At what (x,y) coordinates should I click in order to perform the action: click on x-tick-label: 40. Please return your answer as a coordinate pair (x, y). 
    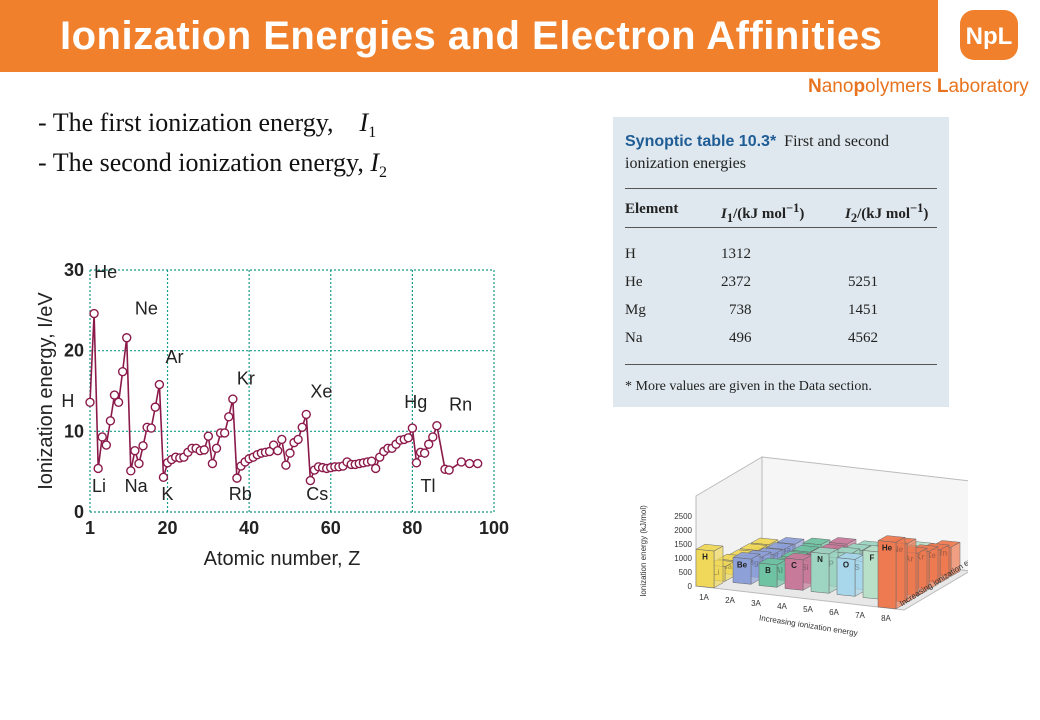
    Looking at the image, I should click on (249, 528).